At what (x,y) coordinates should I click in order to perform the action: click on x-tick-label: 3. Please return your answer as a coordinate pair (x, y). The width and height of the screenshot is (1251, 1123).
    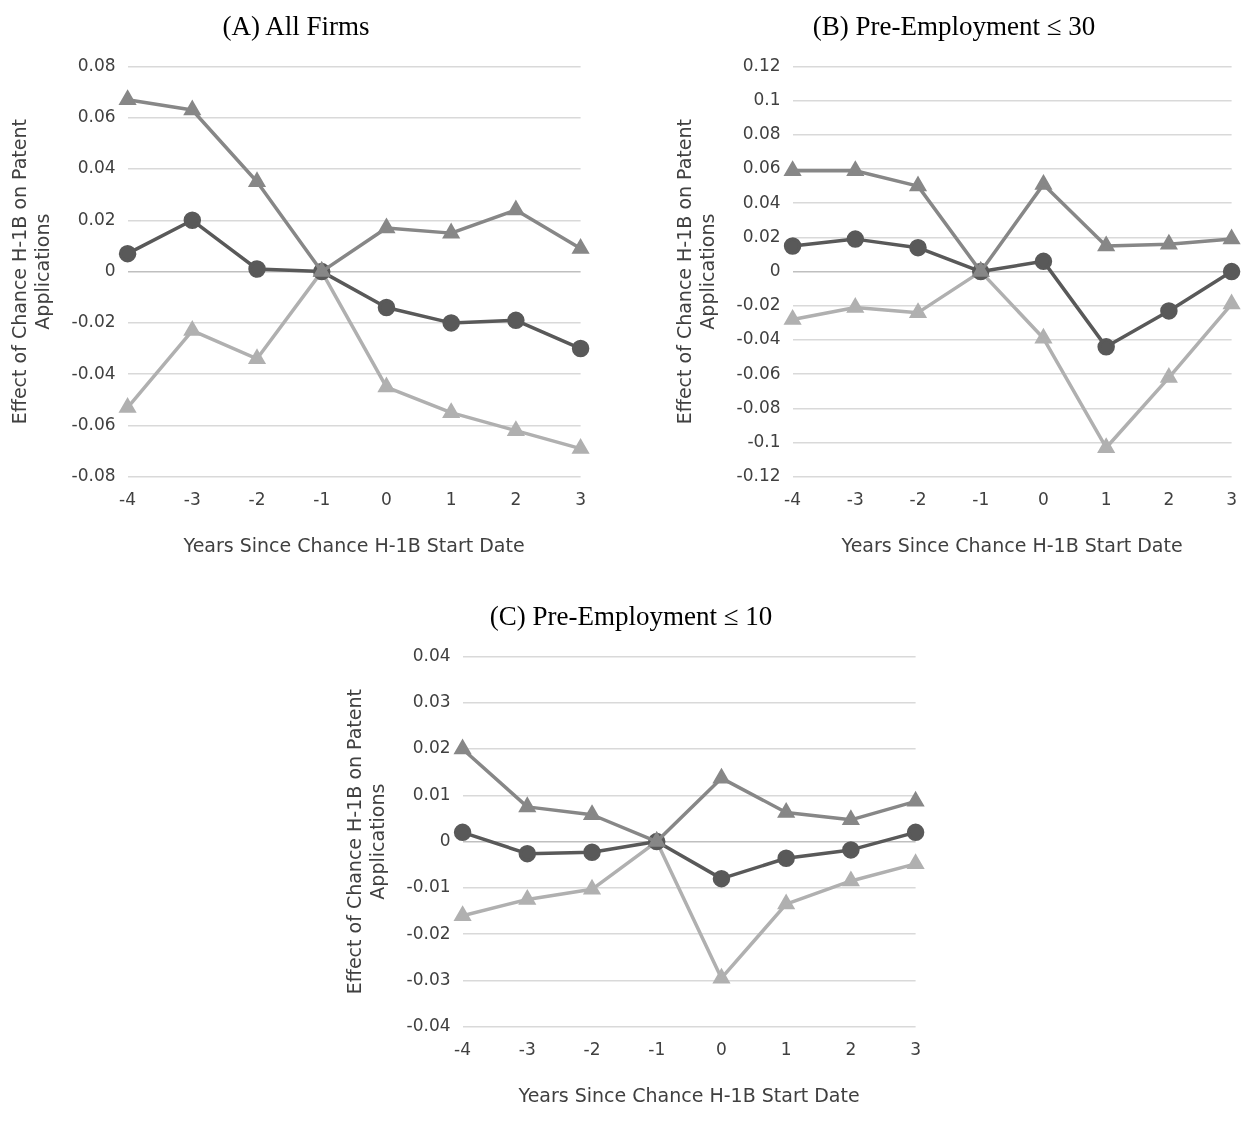
    Looking at the image, I should click on (1232, 499).